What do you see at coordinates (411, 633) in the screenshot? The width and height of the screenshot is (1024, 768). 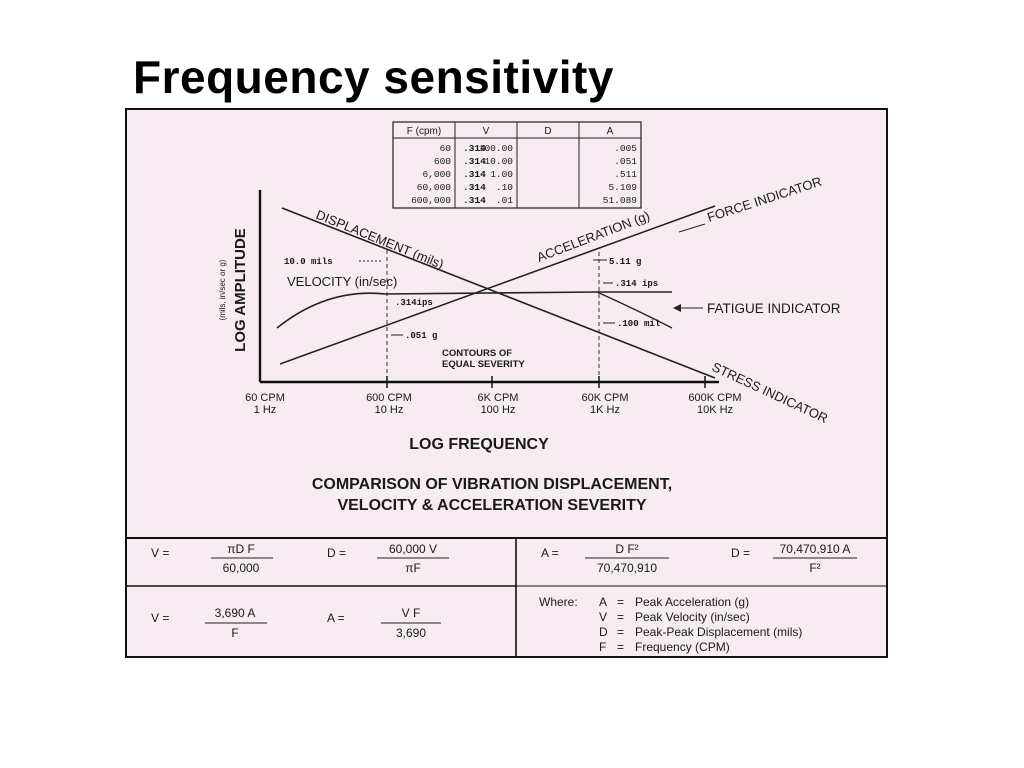 I see `formula-a2-den: 3,690` at bounding box center [411, 633].